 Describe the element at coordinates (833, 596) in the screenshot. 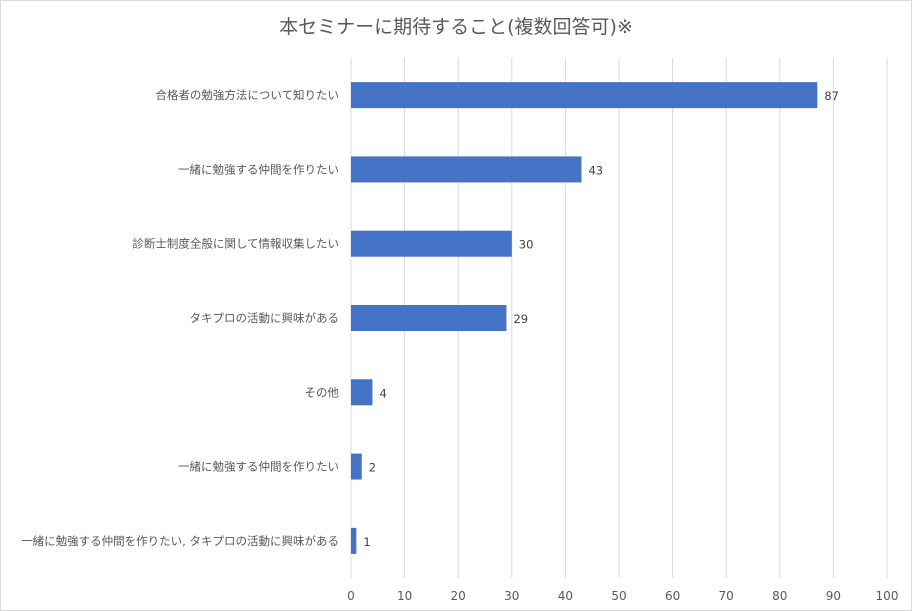

I see `x-tick-label: 90` at that location.